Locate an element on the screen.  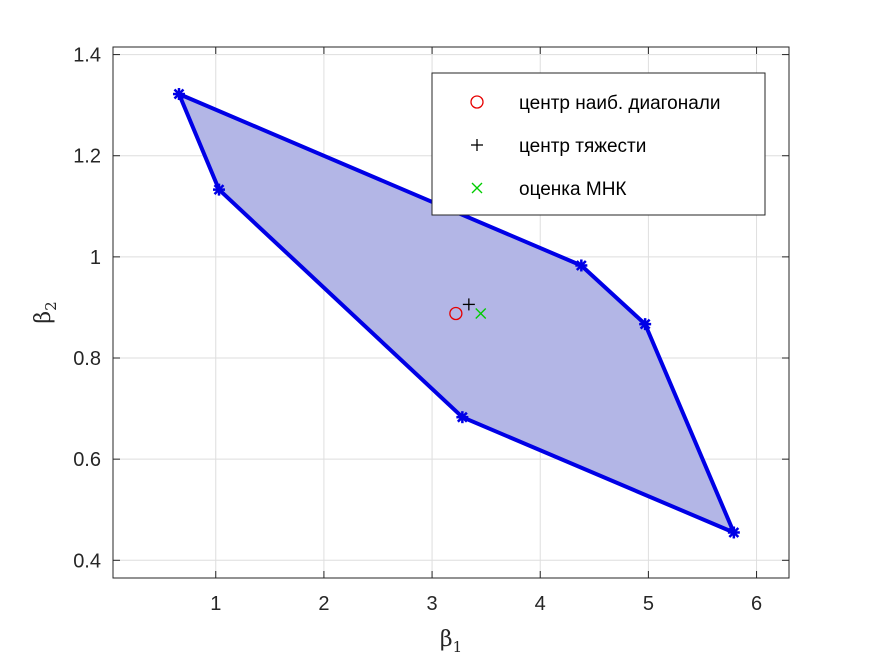
legend-label: оценка МНК is located at coordinates (573, 189).